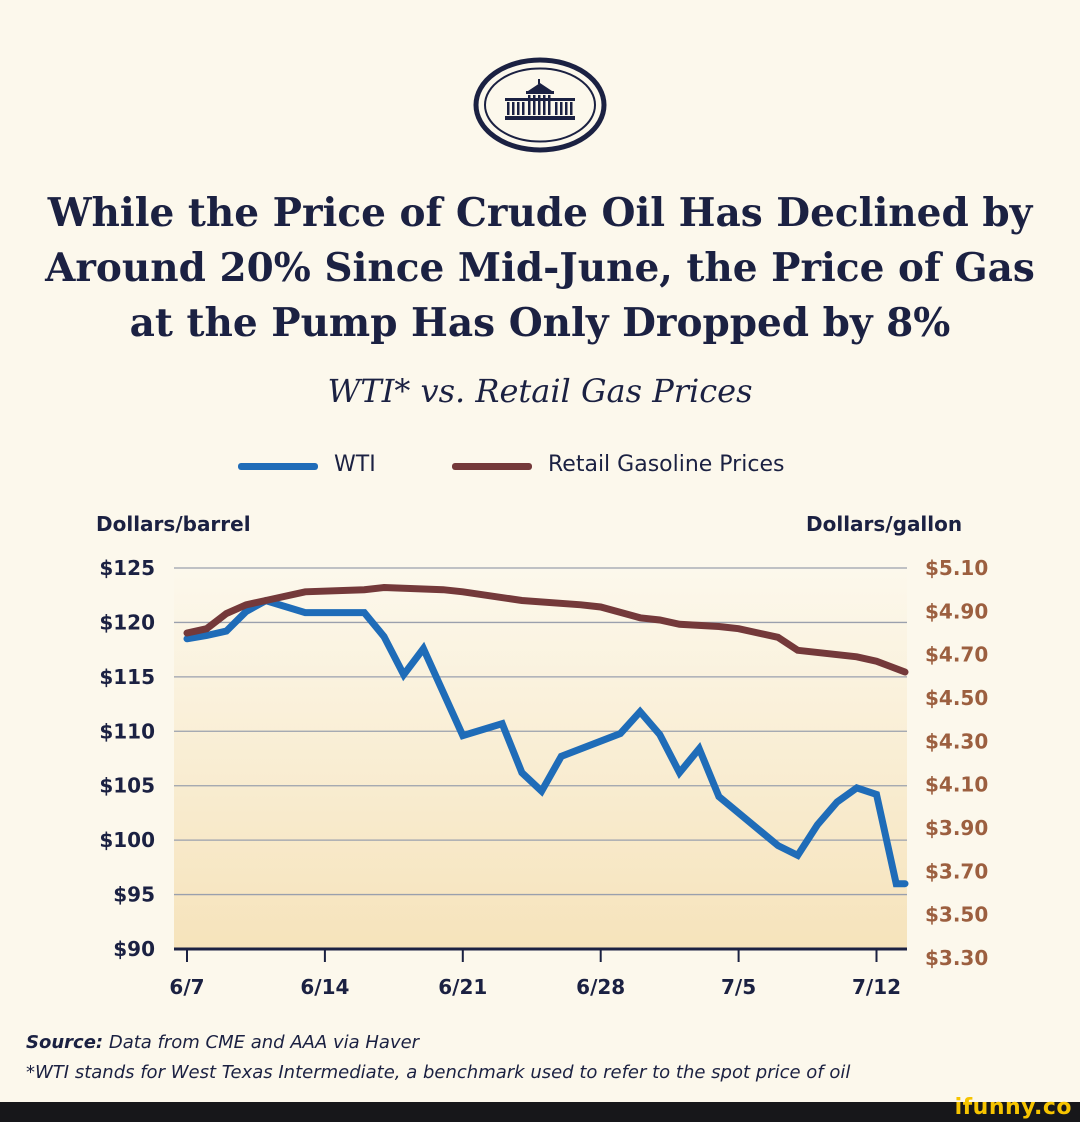 The height and width of the screenshot is (1122, 1080). I want to click on left-tick-label: $100, so click(127, 840).